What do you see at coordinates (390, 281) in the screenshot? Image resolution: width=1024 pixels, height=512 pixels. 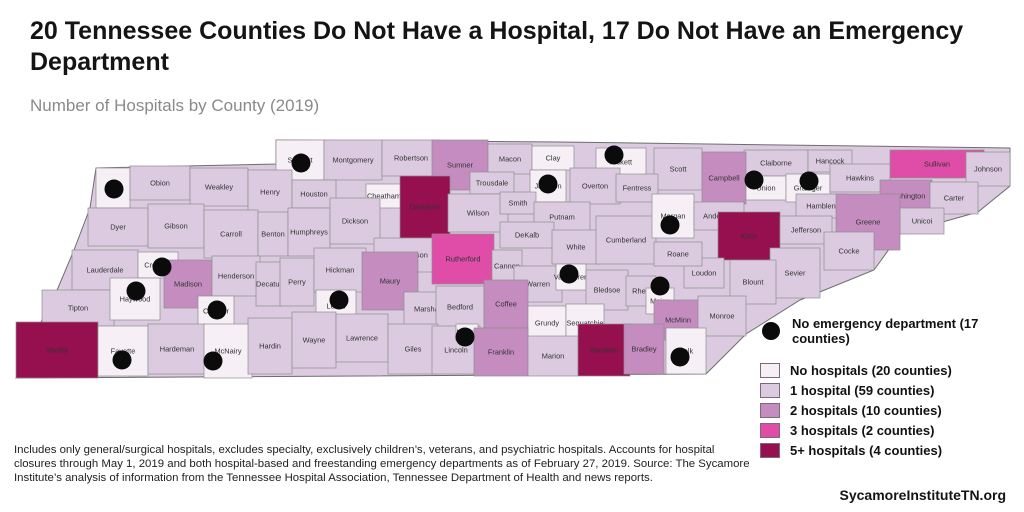 I see `county-label: Maury` at bounding box center [390, 281].